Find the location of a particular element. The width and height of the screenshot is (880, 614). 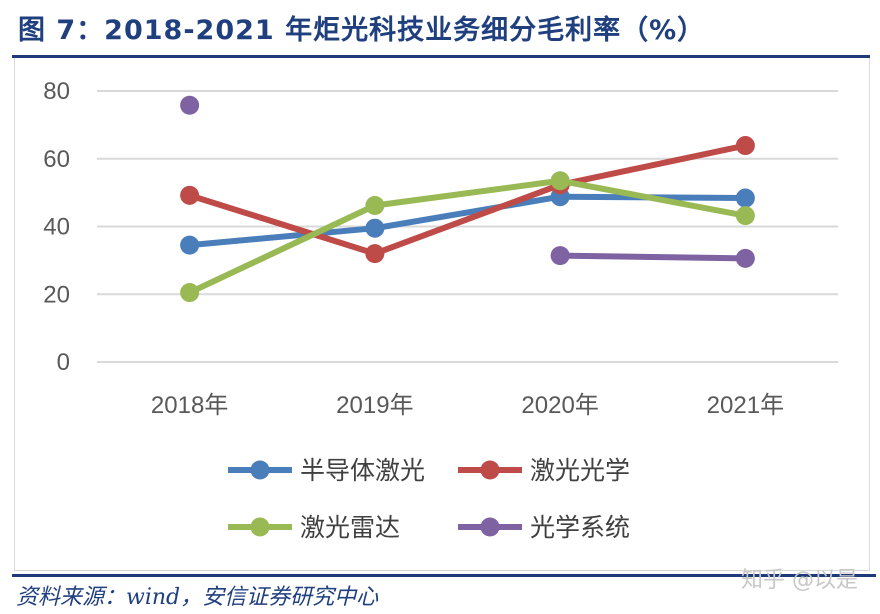

legend-label: 激光光学 is located at coordinates (580, 470).